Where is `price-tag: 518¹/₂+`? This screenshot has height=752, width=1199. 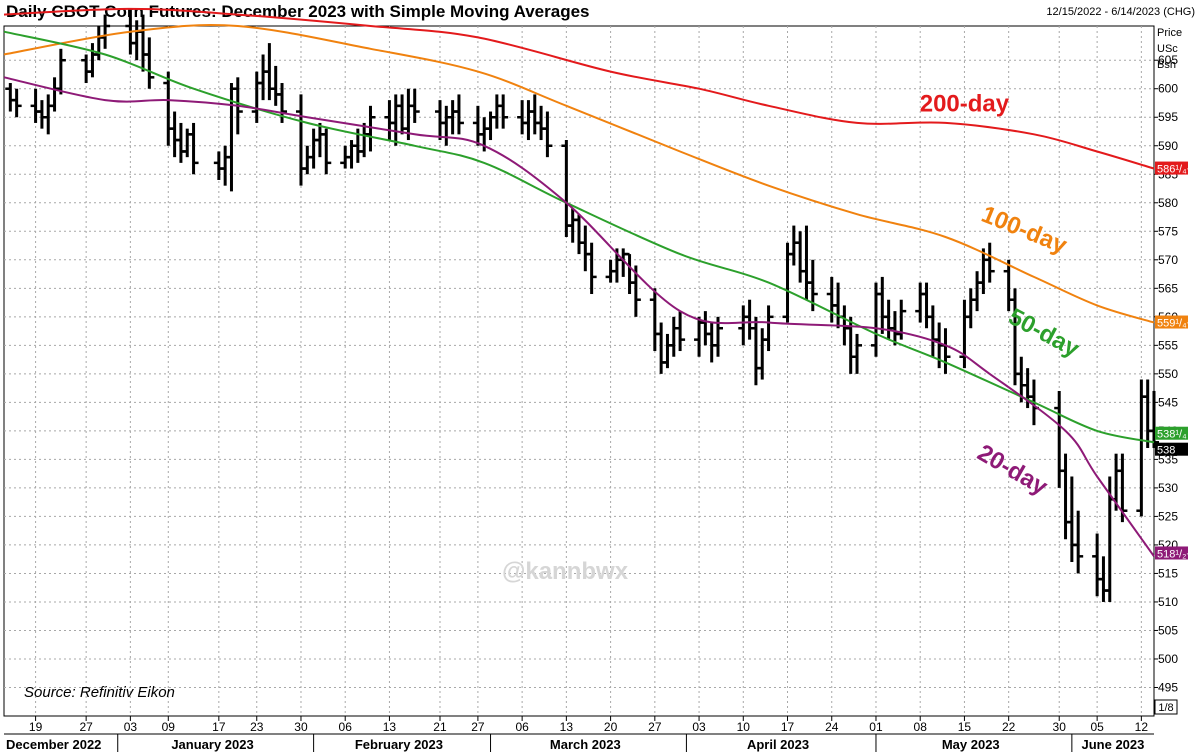 price-tag: 518¹/₂+ is located at coordinates (1174, 553).